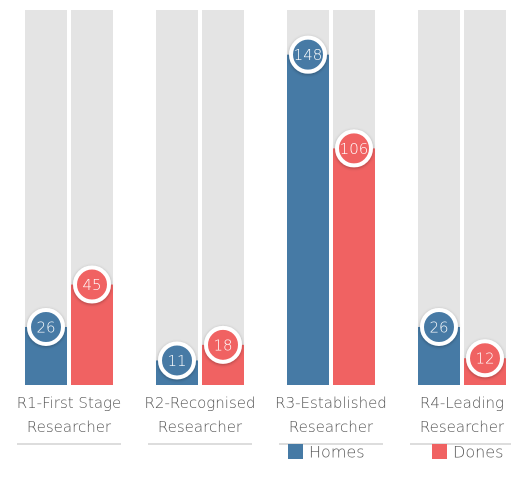 The height and width of the screenshot is (489, 511). I want to click on x-tick-label: R3-Established Researcher, so click(331, 415).